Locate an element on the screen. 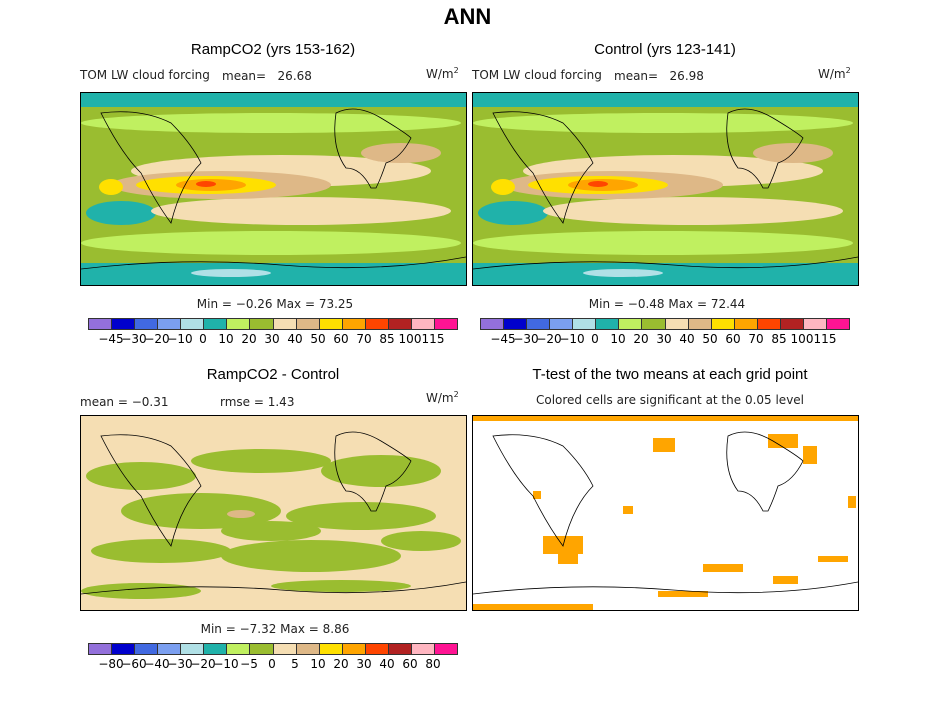 Image resolution: width=935 pixels, height=723 pixels. panel3-colorbar-labels: −80 −60 −40 −30 −20 −10 −5 0 5 10 20 30 40 60 80 is located at coordinates (272, 664).